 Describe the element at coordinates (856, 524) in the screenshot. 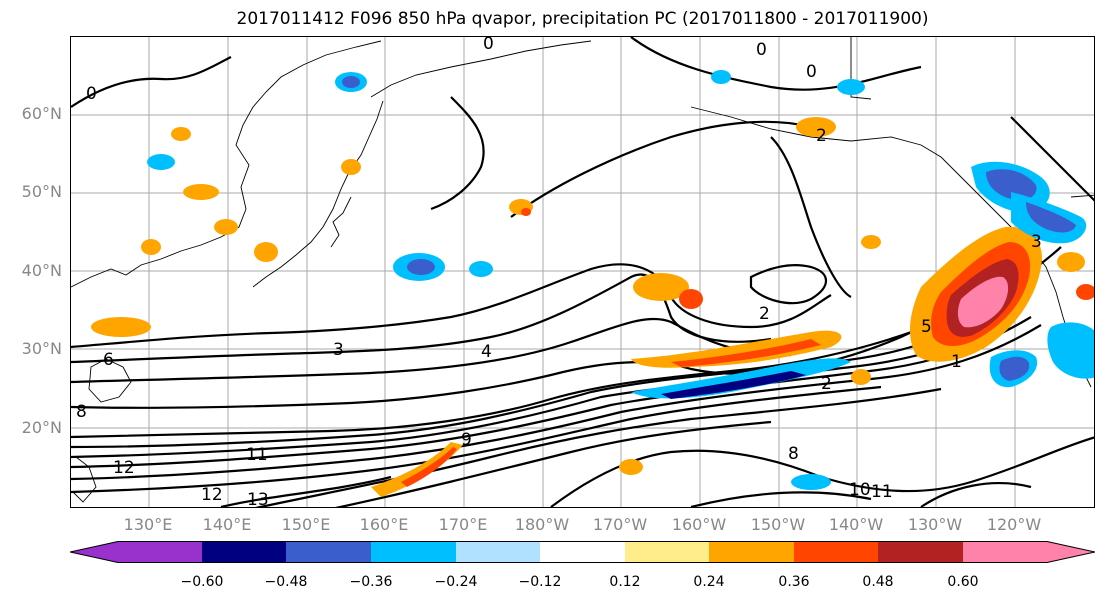

I see `lon-label: 140°W` at that location.